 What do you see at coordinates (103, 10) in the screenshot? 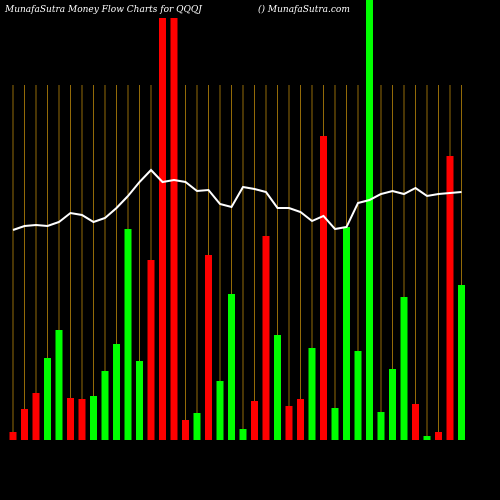
I see `chart-title: MunafaSutra Money Flow Charts for QQQJ` at bounding box center [103, 10].